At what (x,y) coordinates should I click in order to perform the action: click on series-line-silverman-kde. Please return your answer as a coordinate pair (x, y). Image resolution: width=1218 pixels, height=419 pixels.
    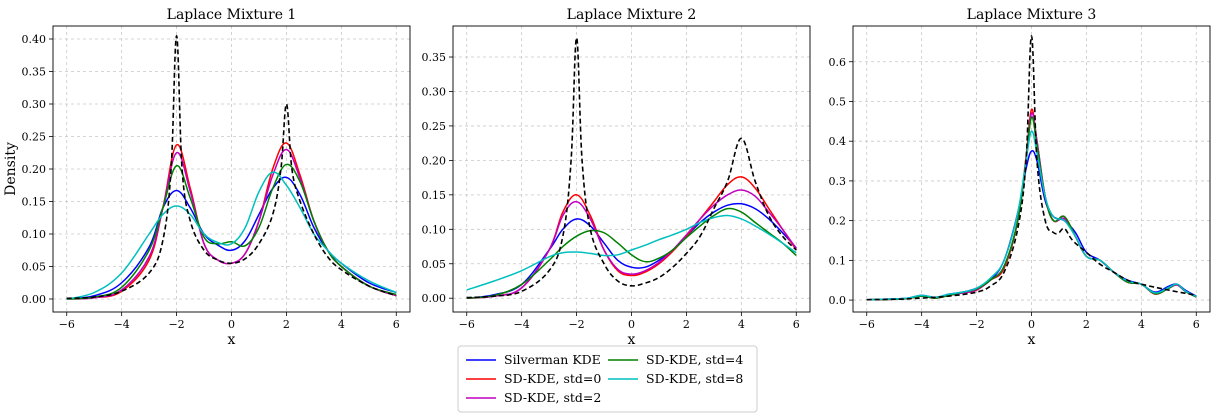
    Looking at the image, I should click on (631, 250).